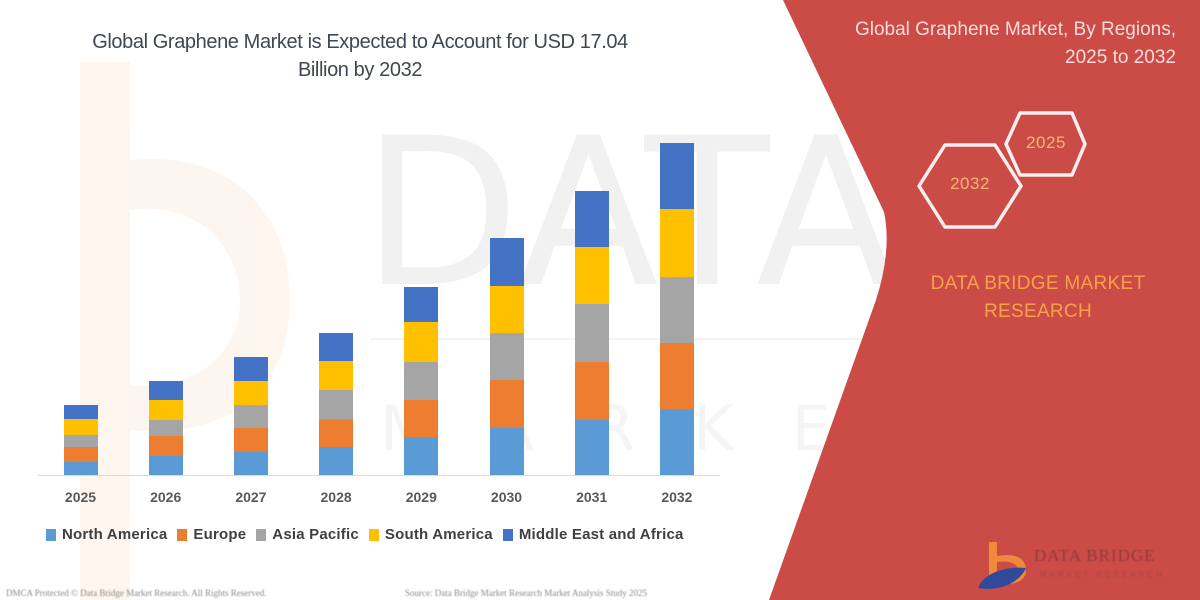 This screenshot has width=1200, height=600. What do you see at coordinates (336, 497) in the screenshot?
I see `x-tick-label: 2028` at bounding box center [336, 497].